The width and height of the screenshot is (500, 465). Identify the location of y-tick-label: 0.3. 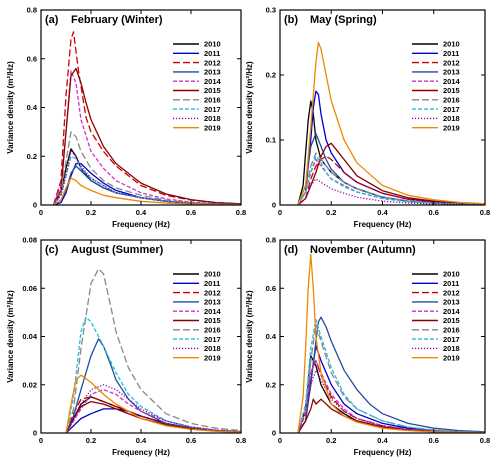
(271, 10).